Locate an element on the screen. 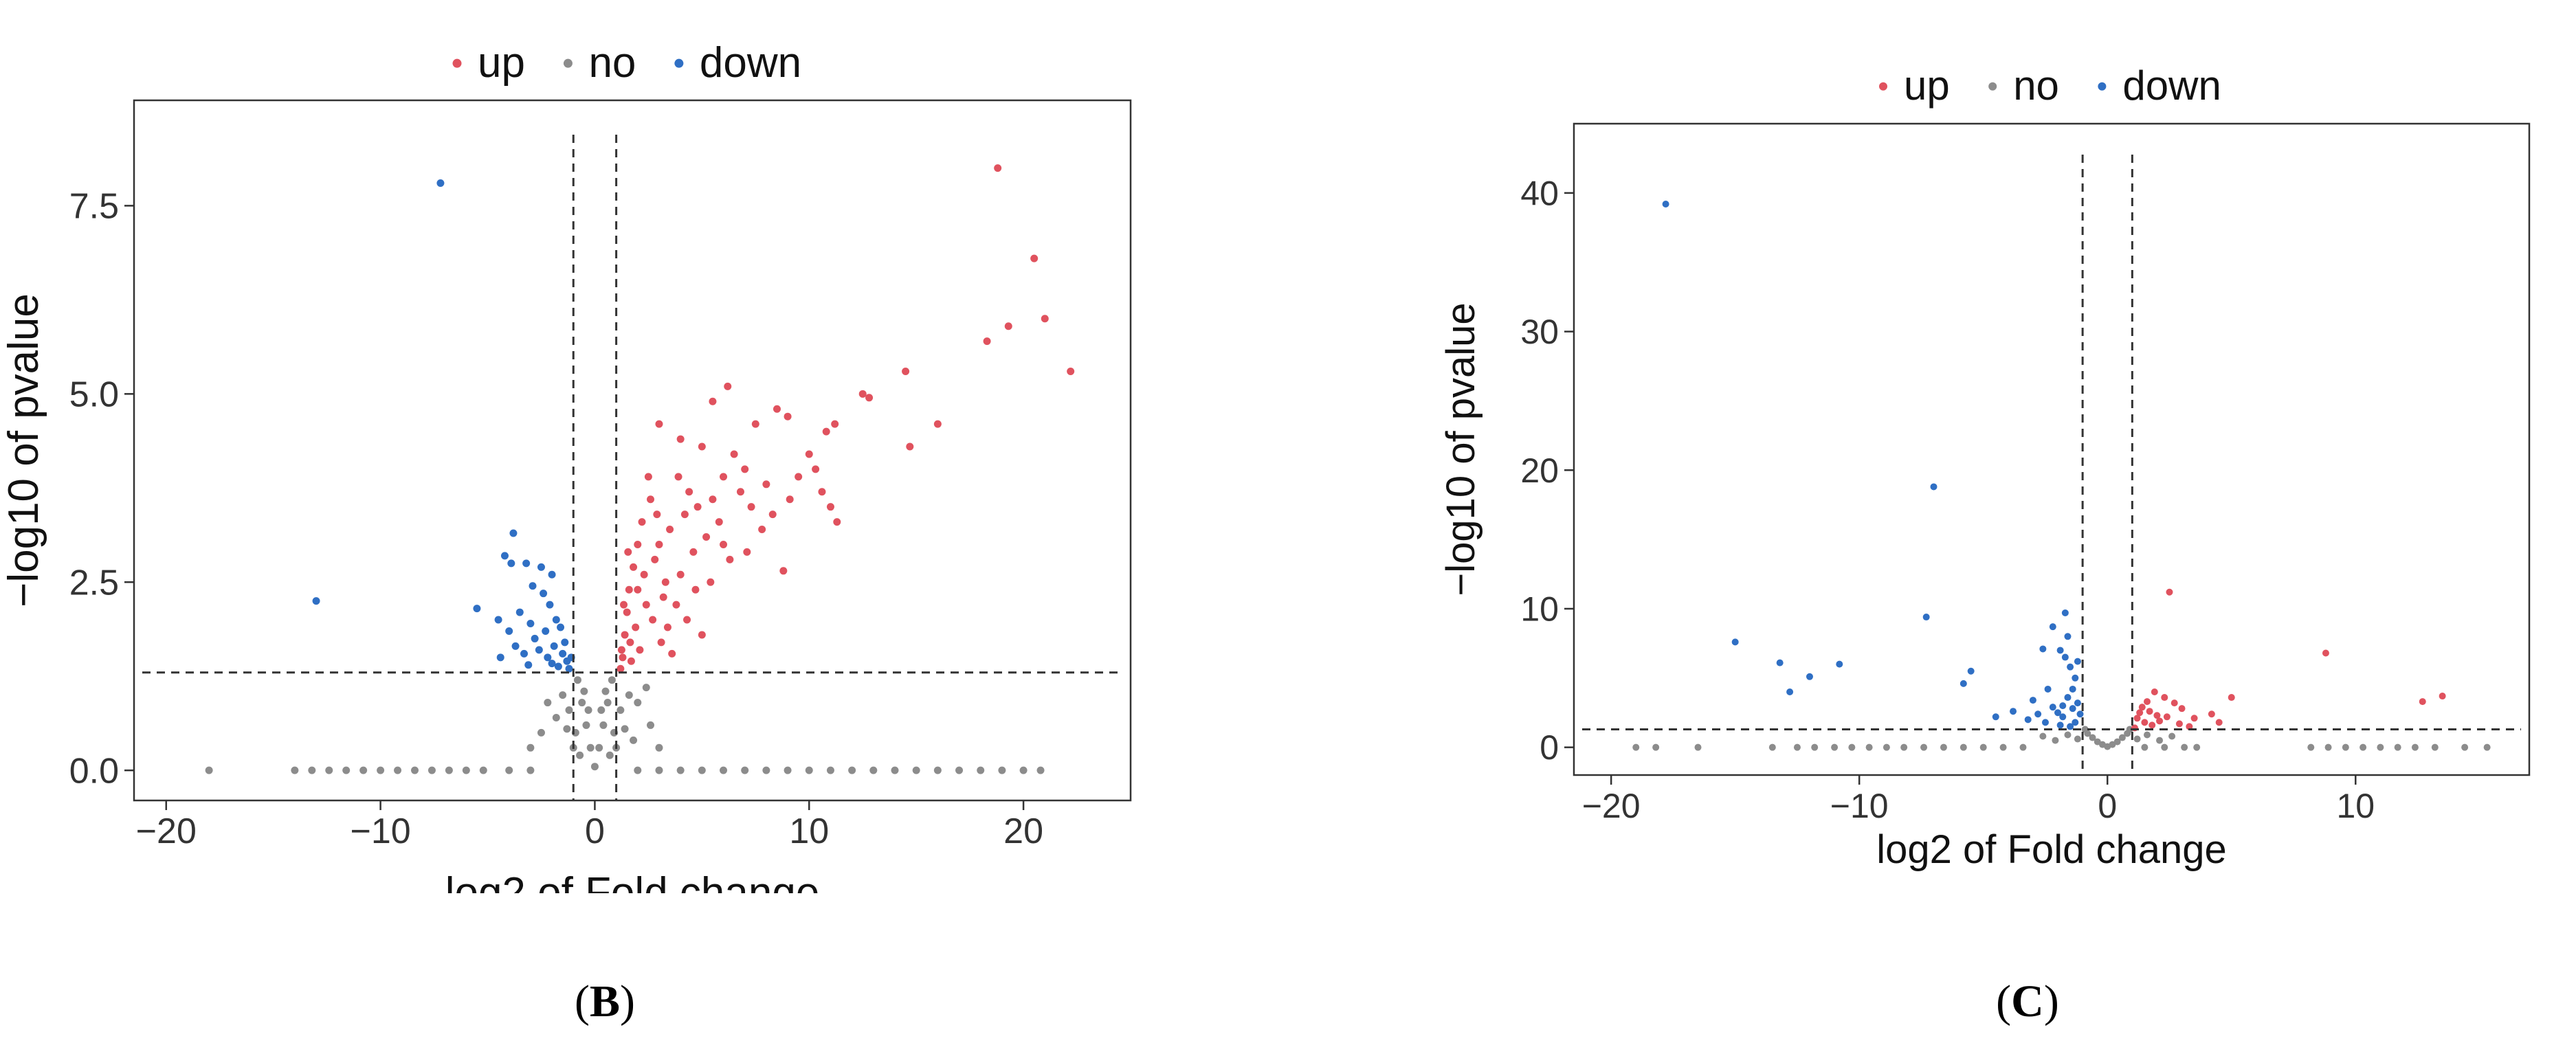 The height and width of the screenshot is (1054, 2576). c-legend-label-no: no is located at coordinates (2036, 86).